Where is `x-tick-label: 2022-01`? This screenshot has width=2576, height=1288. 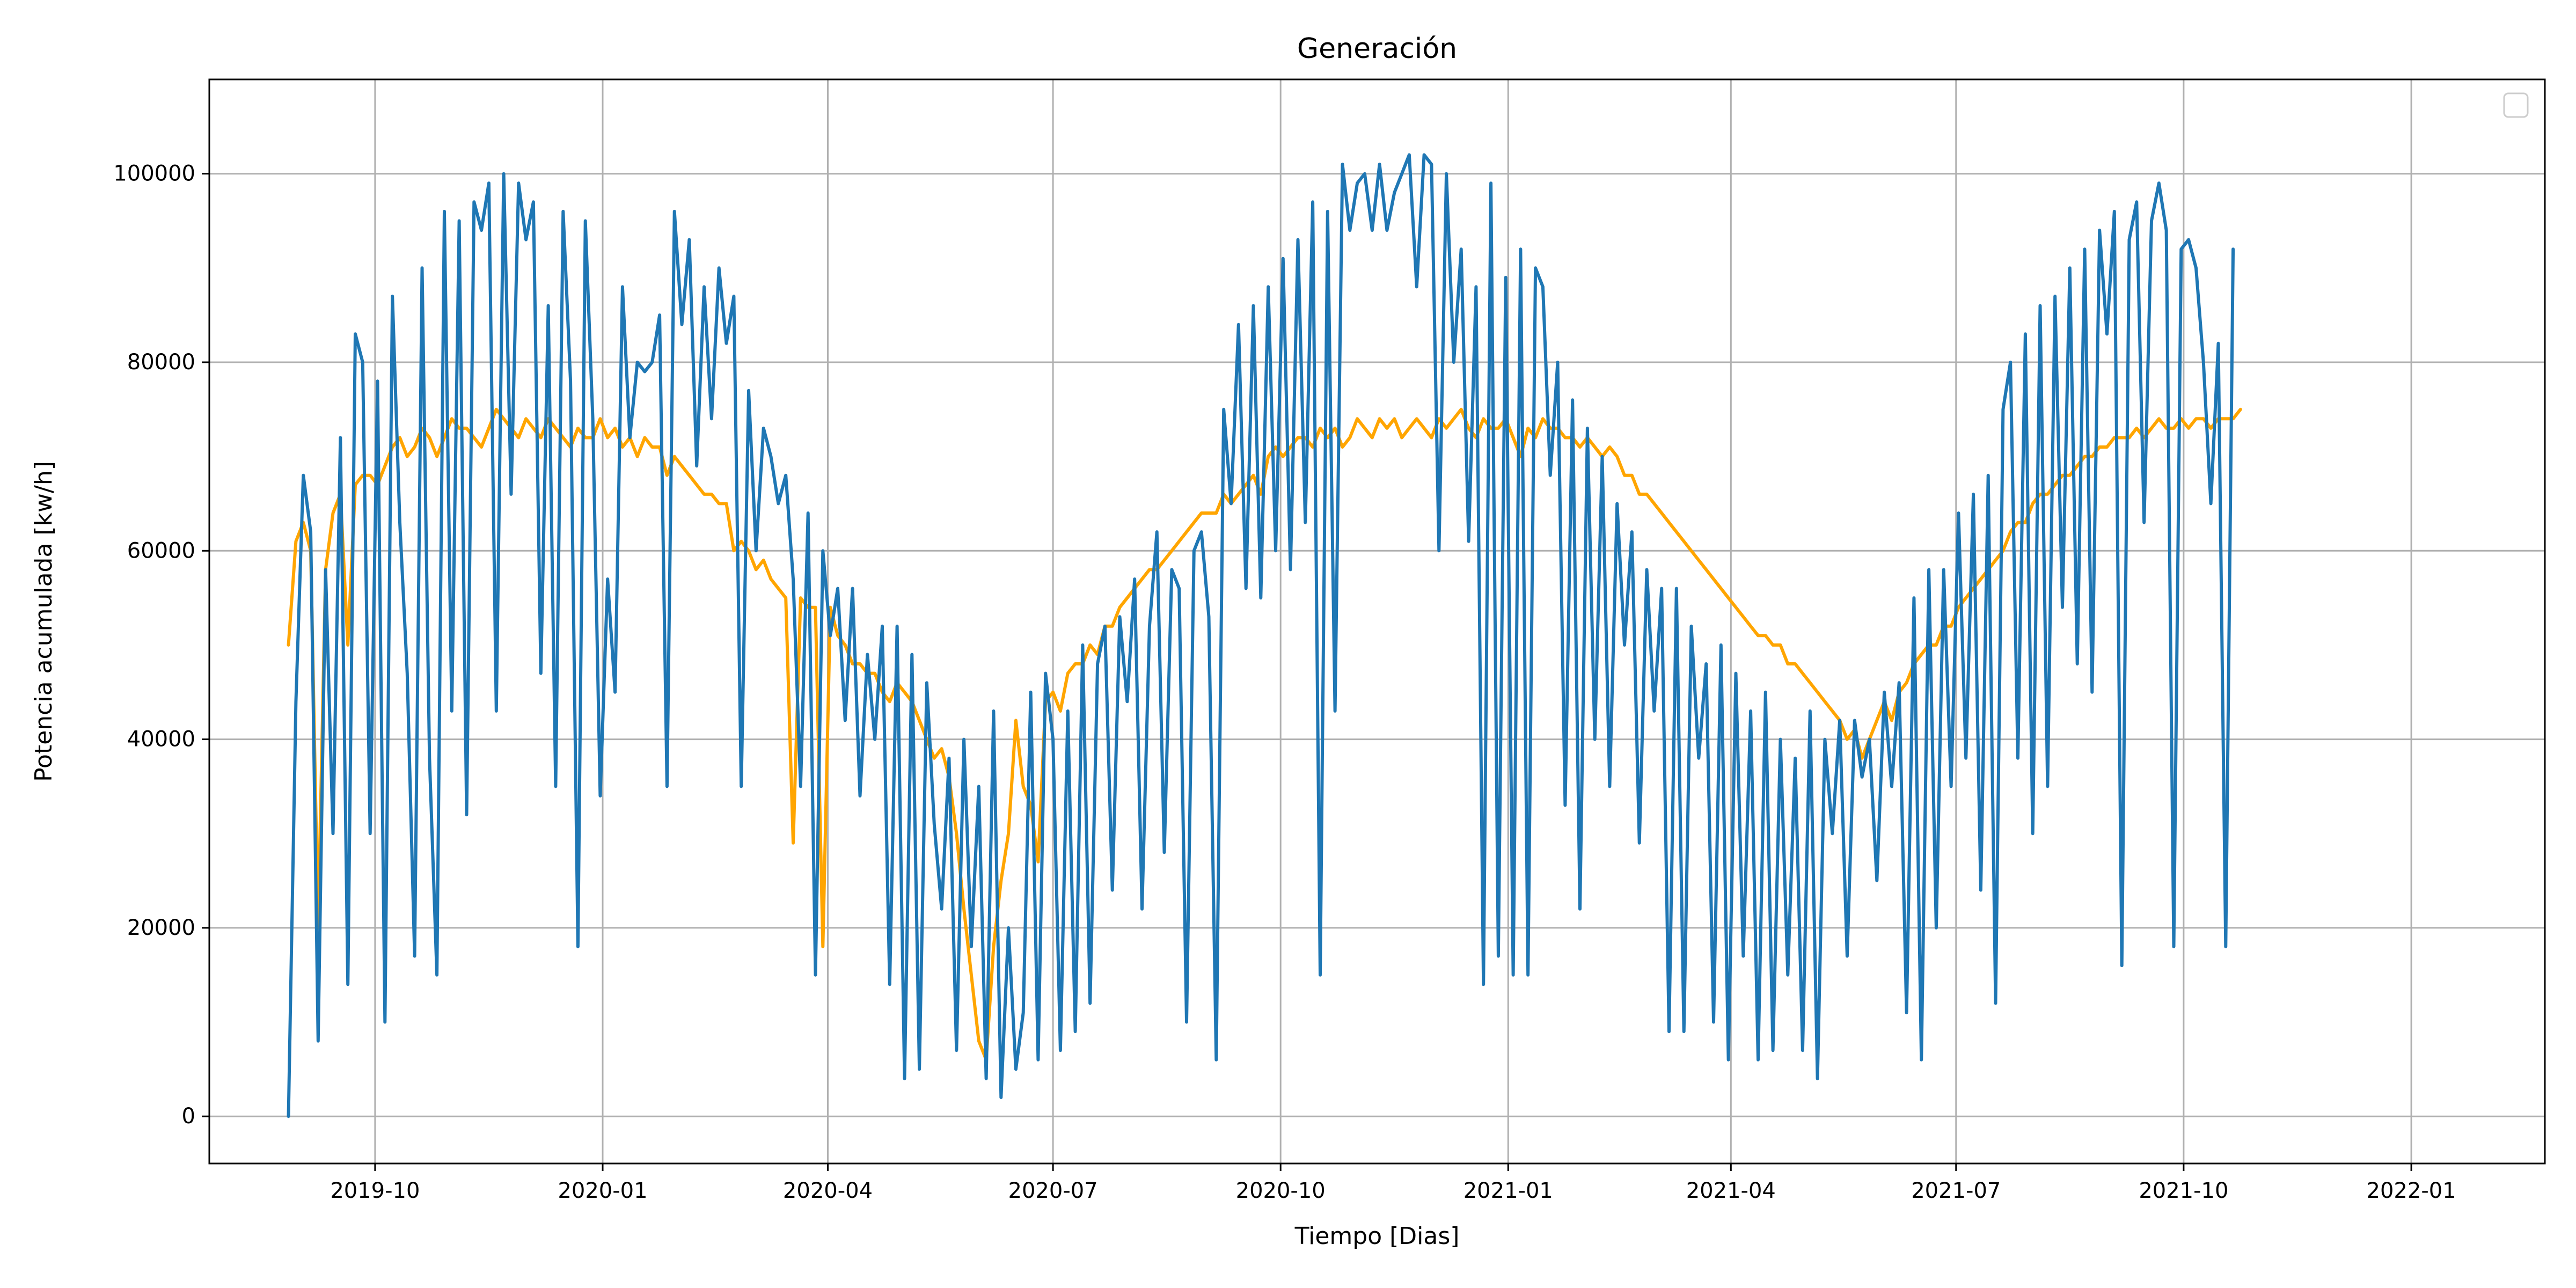
x-tick-label: 2022-01 is located at coordinates (2411, 1191).